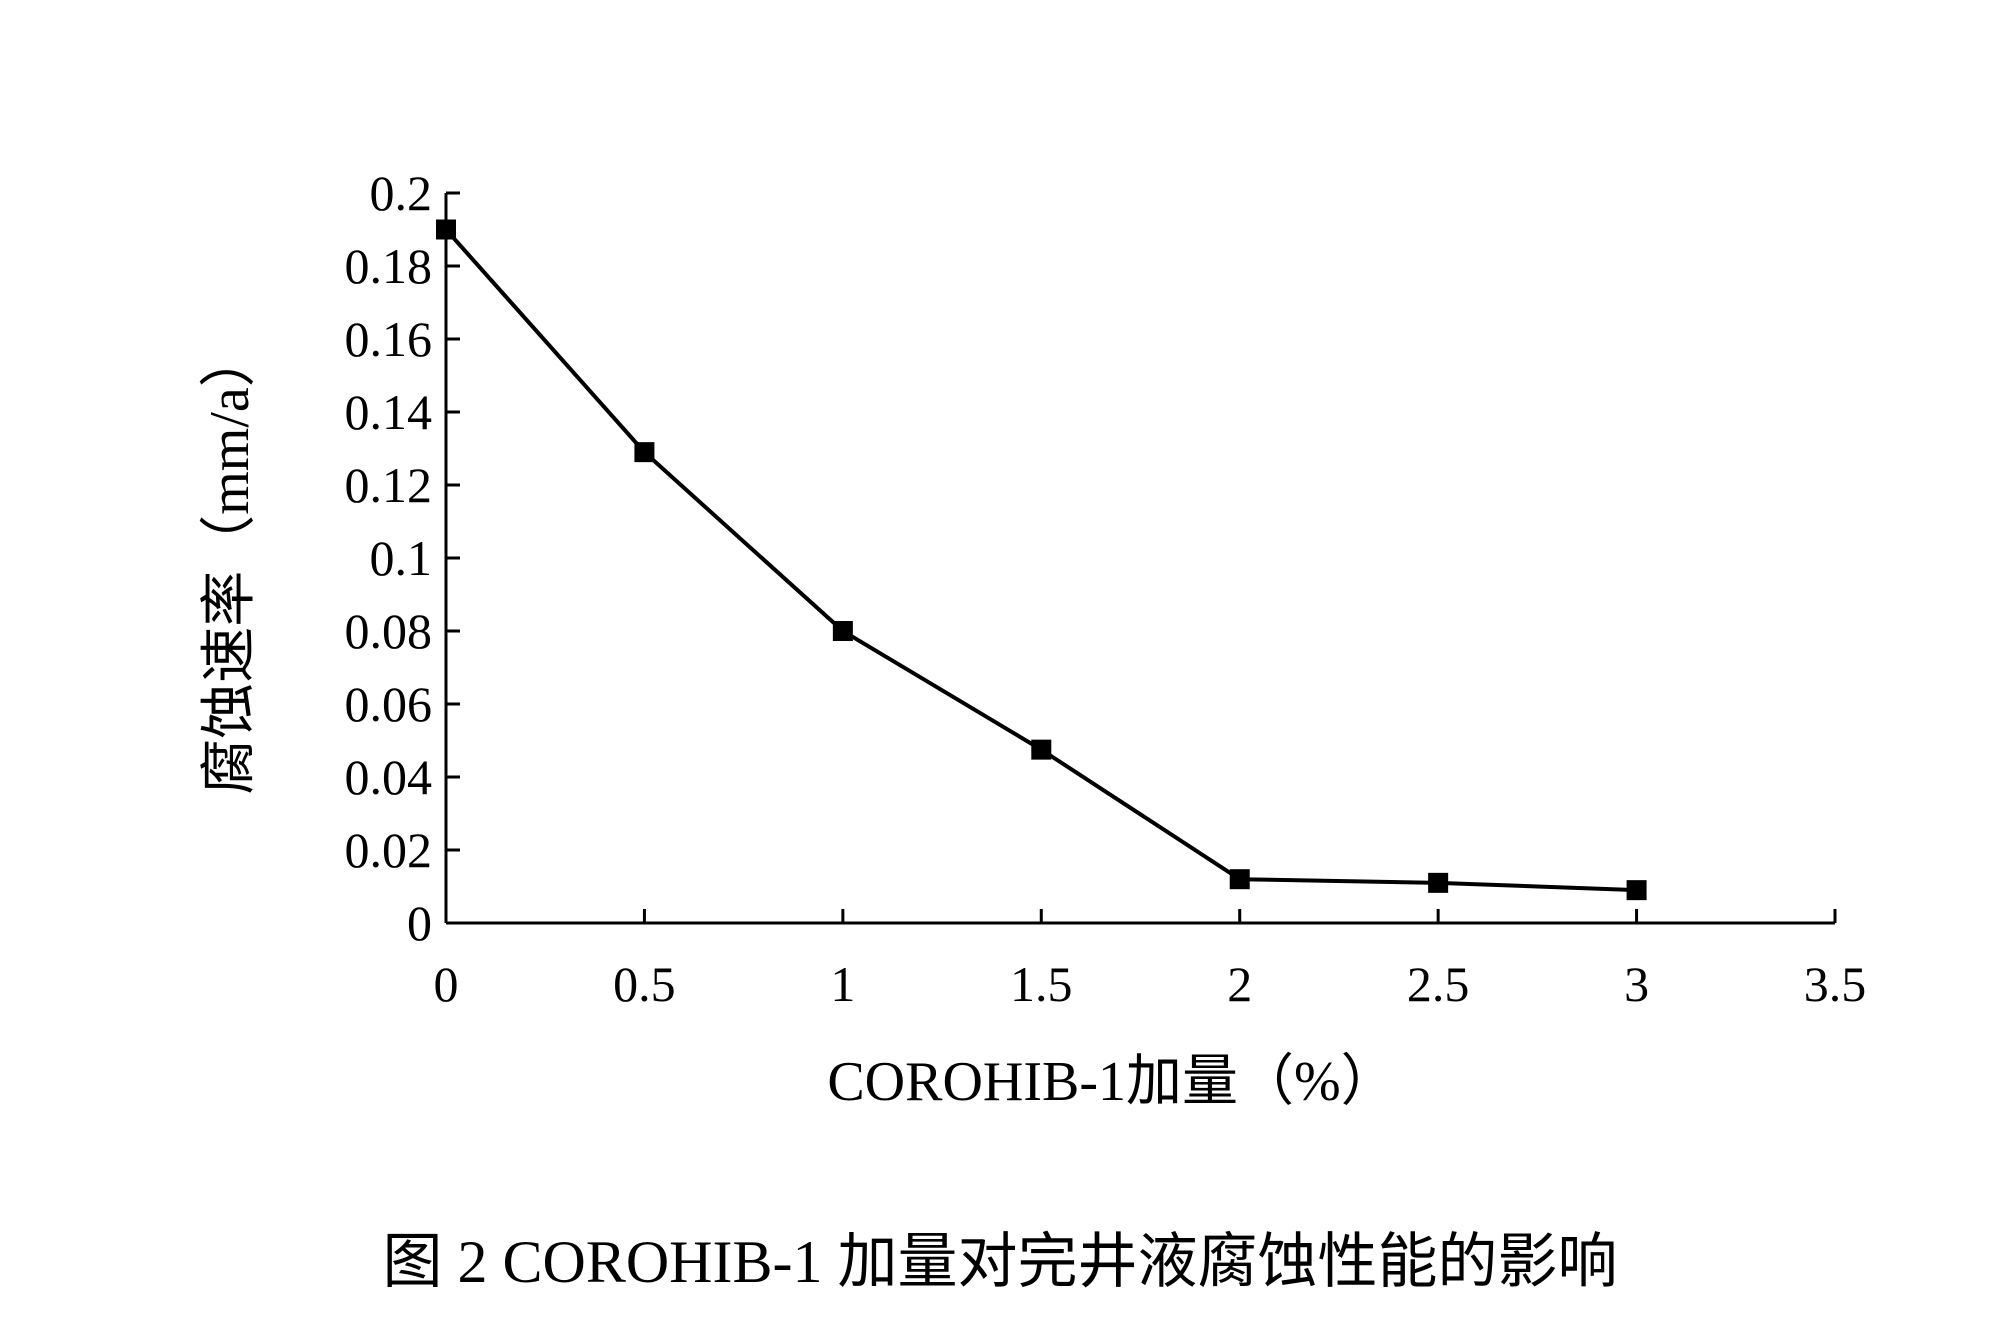 The height and width of the screenshot is (1324, 2000). Describe the element at coordinates (842, 984) in the screenshot. I see `x-tick-label: 1` at that location.